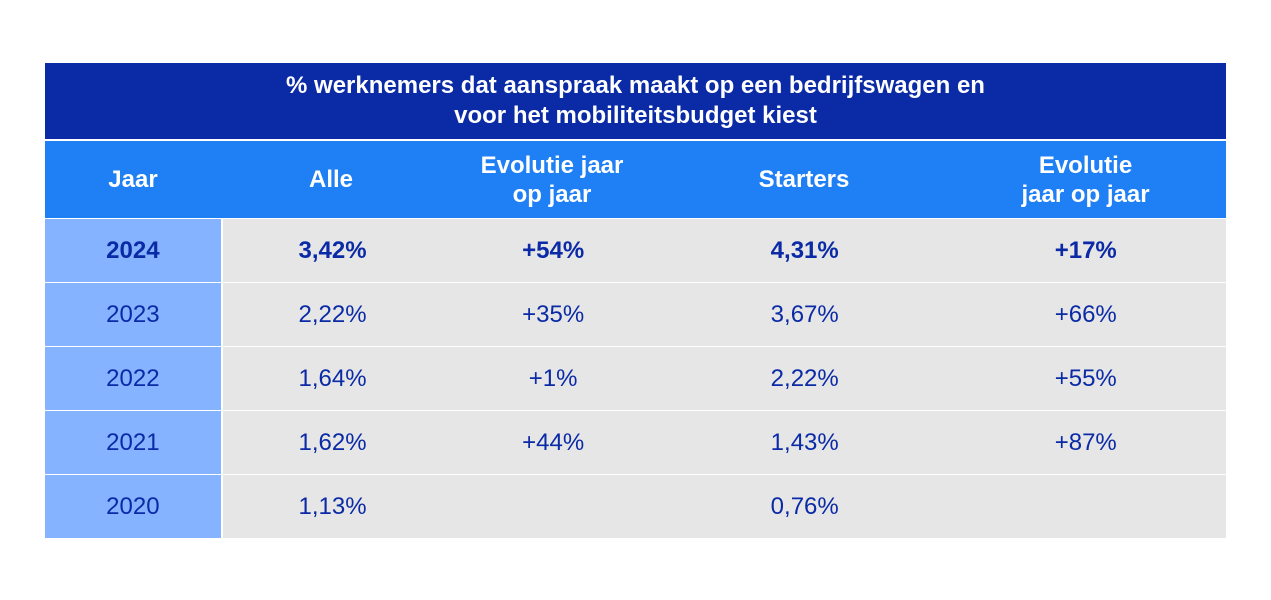 The height and width of the screenshot is (600, 1271). Describe the element at coordinates (1085, 378) in the screenshot. I see `cell-evolutie-starters: +55%` at that location.